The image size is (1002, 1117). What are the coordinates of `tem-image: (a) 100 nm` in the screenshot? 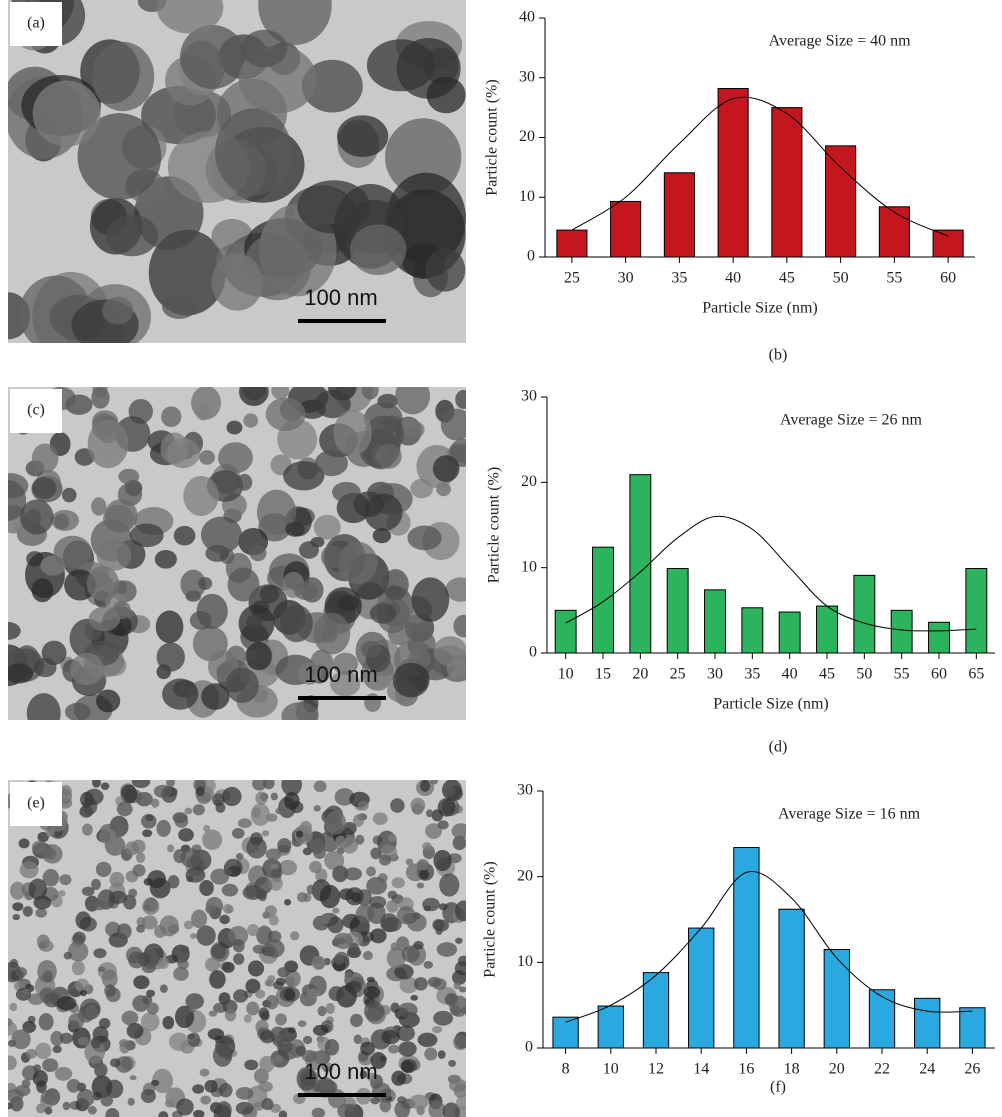 It's located at (237, 171).